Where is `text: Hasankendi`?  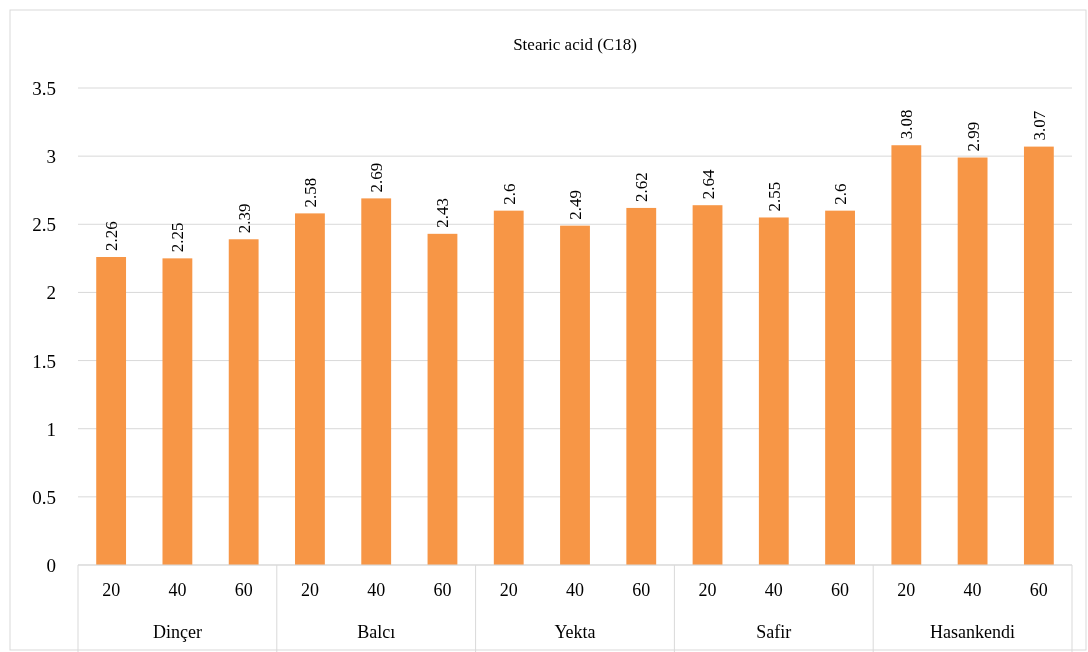 text: Hasankendi is located at coordinates (973, 632).